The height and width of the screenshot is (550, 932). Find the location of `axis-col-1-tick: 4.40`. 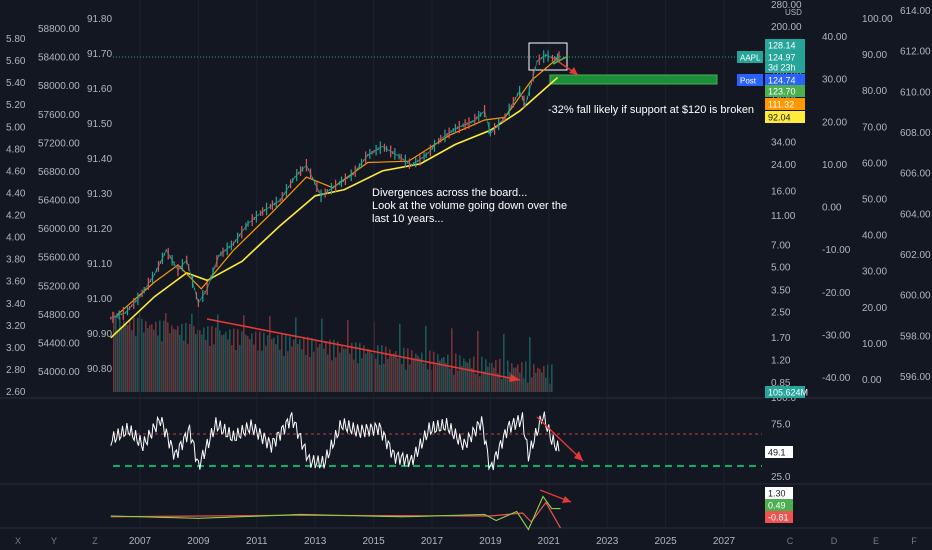

axis-col-1-tick: 4.40 is located at coordinates (16, 193).